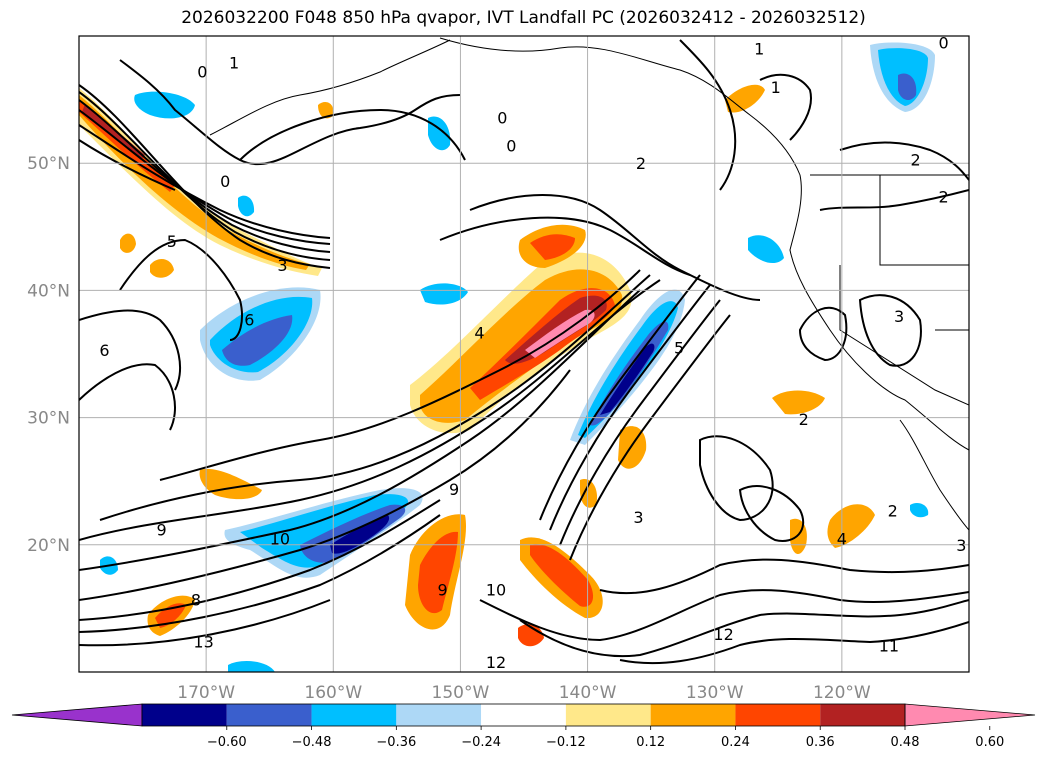 The width and height of the screenshot is (1047, 765). I want to click on colorbar-extend-high, so click(970, 715).